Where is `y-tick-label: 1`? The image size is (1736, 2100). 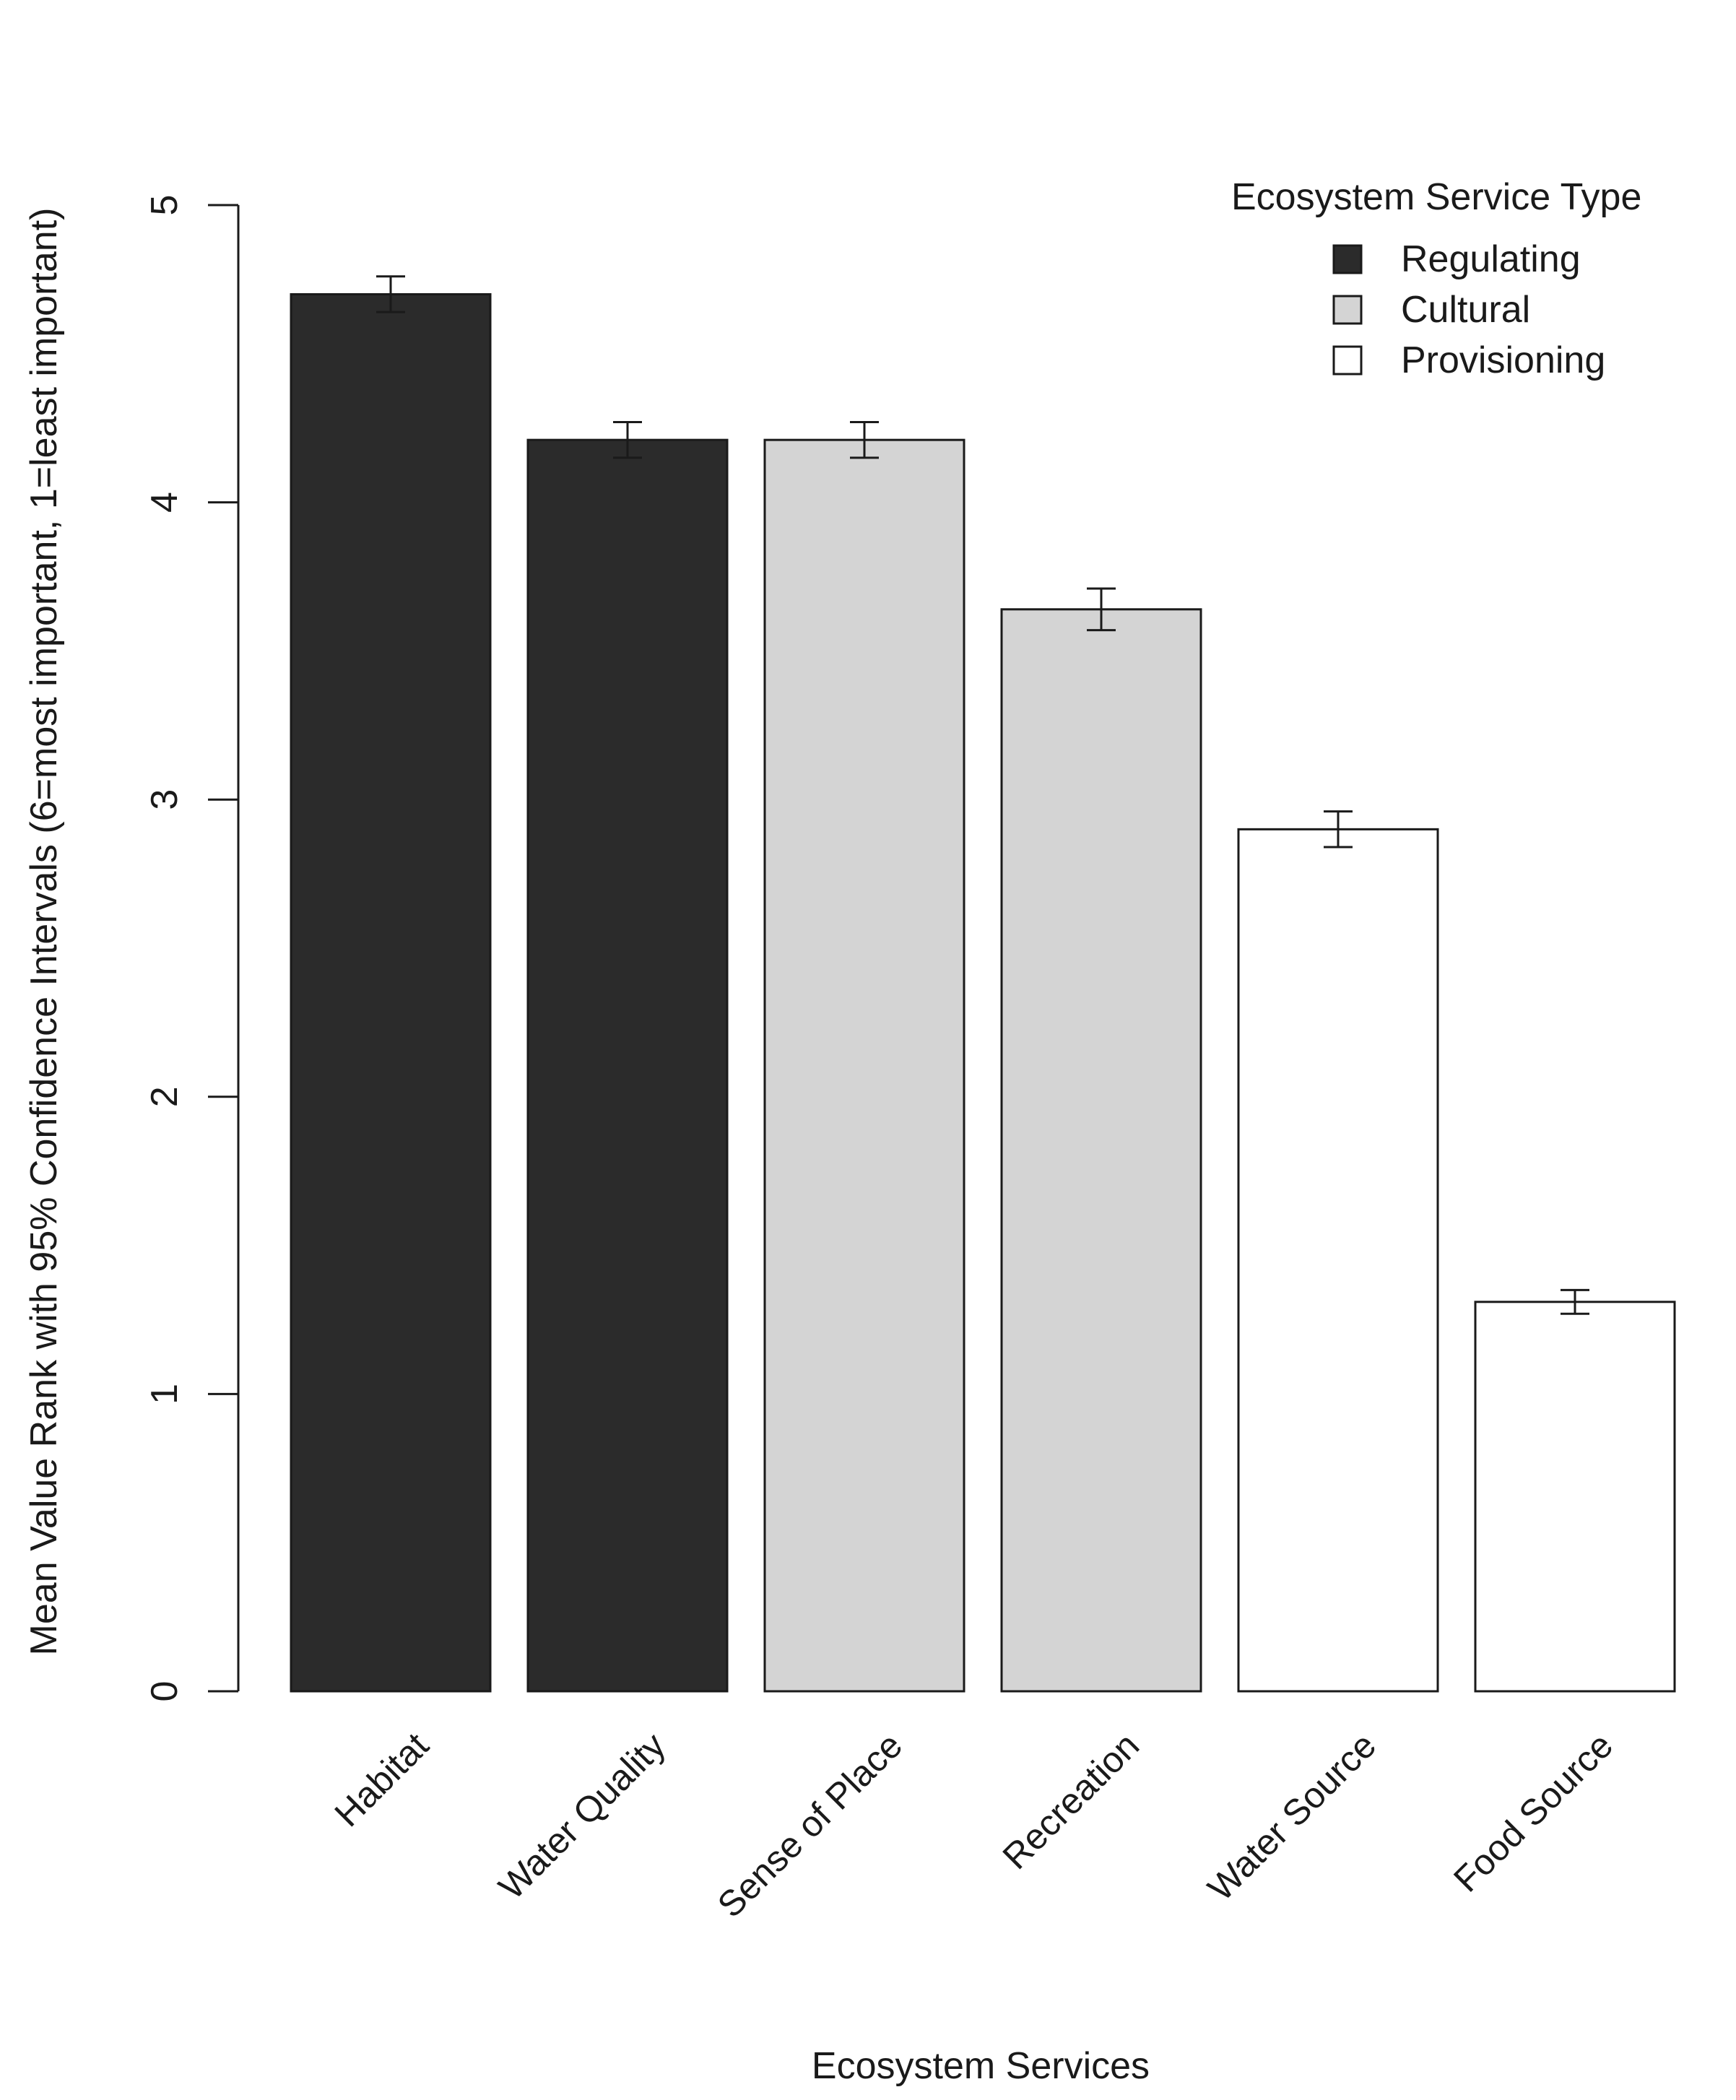 y-tick-label: 1 is located at coordinates (165, 1395).